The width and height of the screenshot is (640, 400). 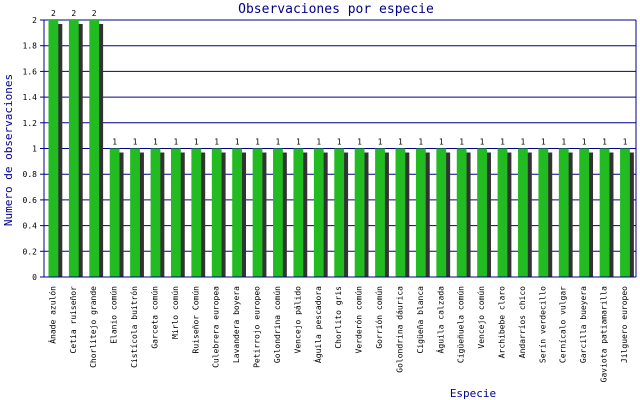 What do you see at coordinates (420, 320) in the screenshot?
I see `x-category-label: Cigüeña blanca` at bounding box center [420, 320].